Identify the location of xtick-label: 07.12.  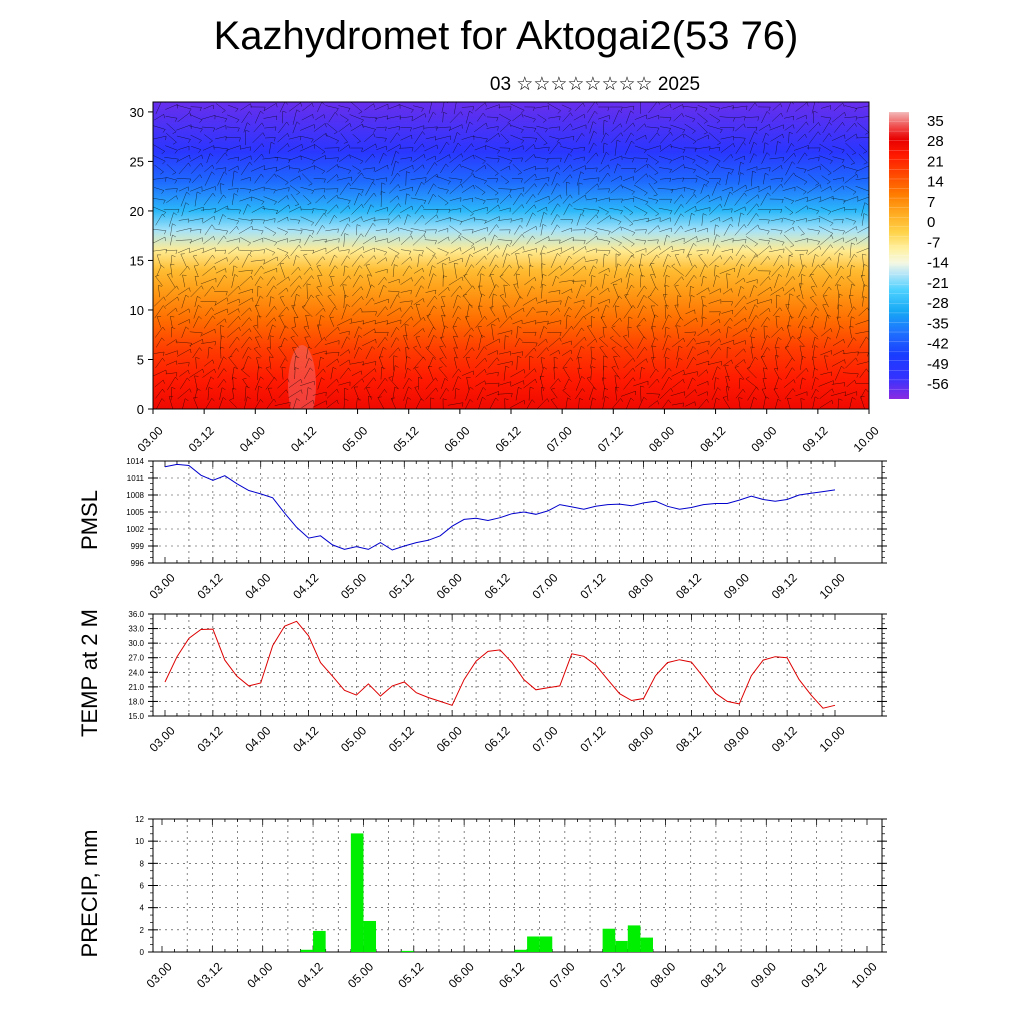
(592, 738).